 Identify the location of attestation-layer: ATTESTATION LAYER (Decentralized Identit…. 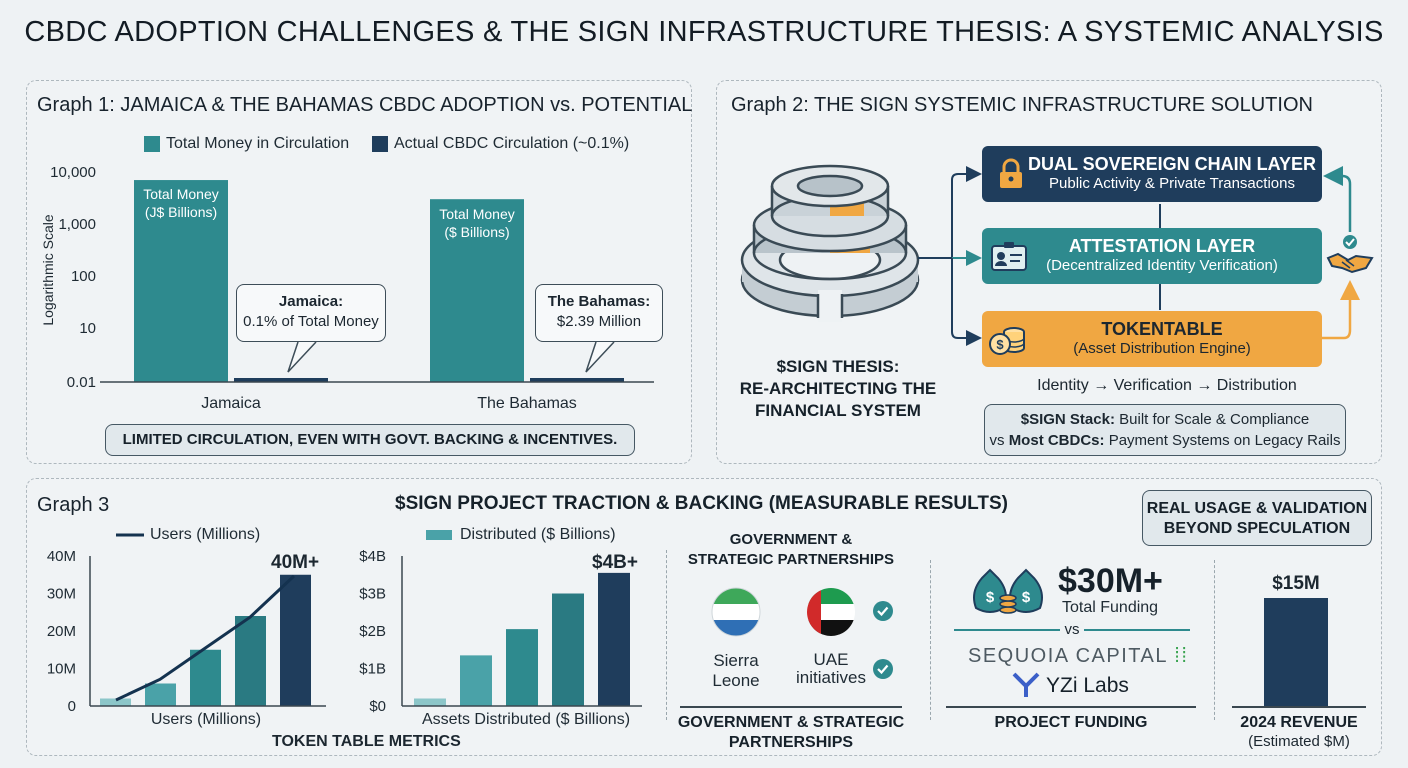
(1152, 256).